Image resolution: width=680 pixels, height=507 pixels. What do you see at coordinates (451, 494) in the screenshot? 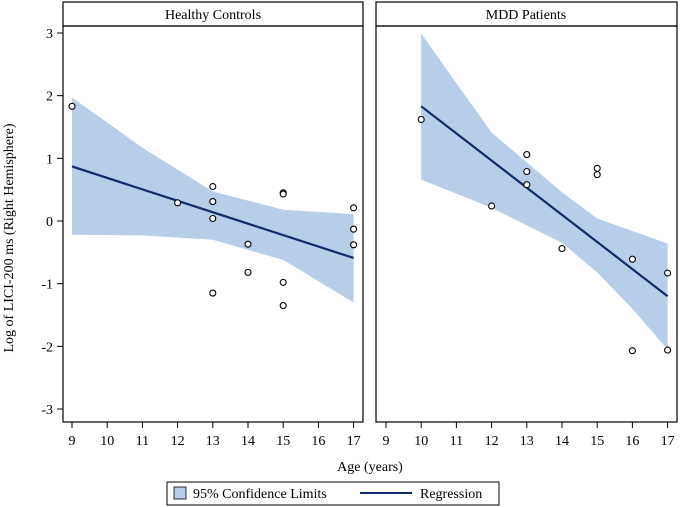
I see `legend-label-regression: Regression` at bounding box center [451, 494].